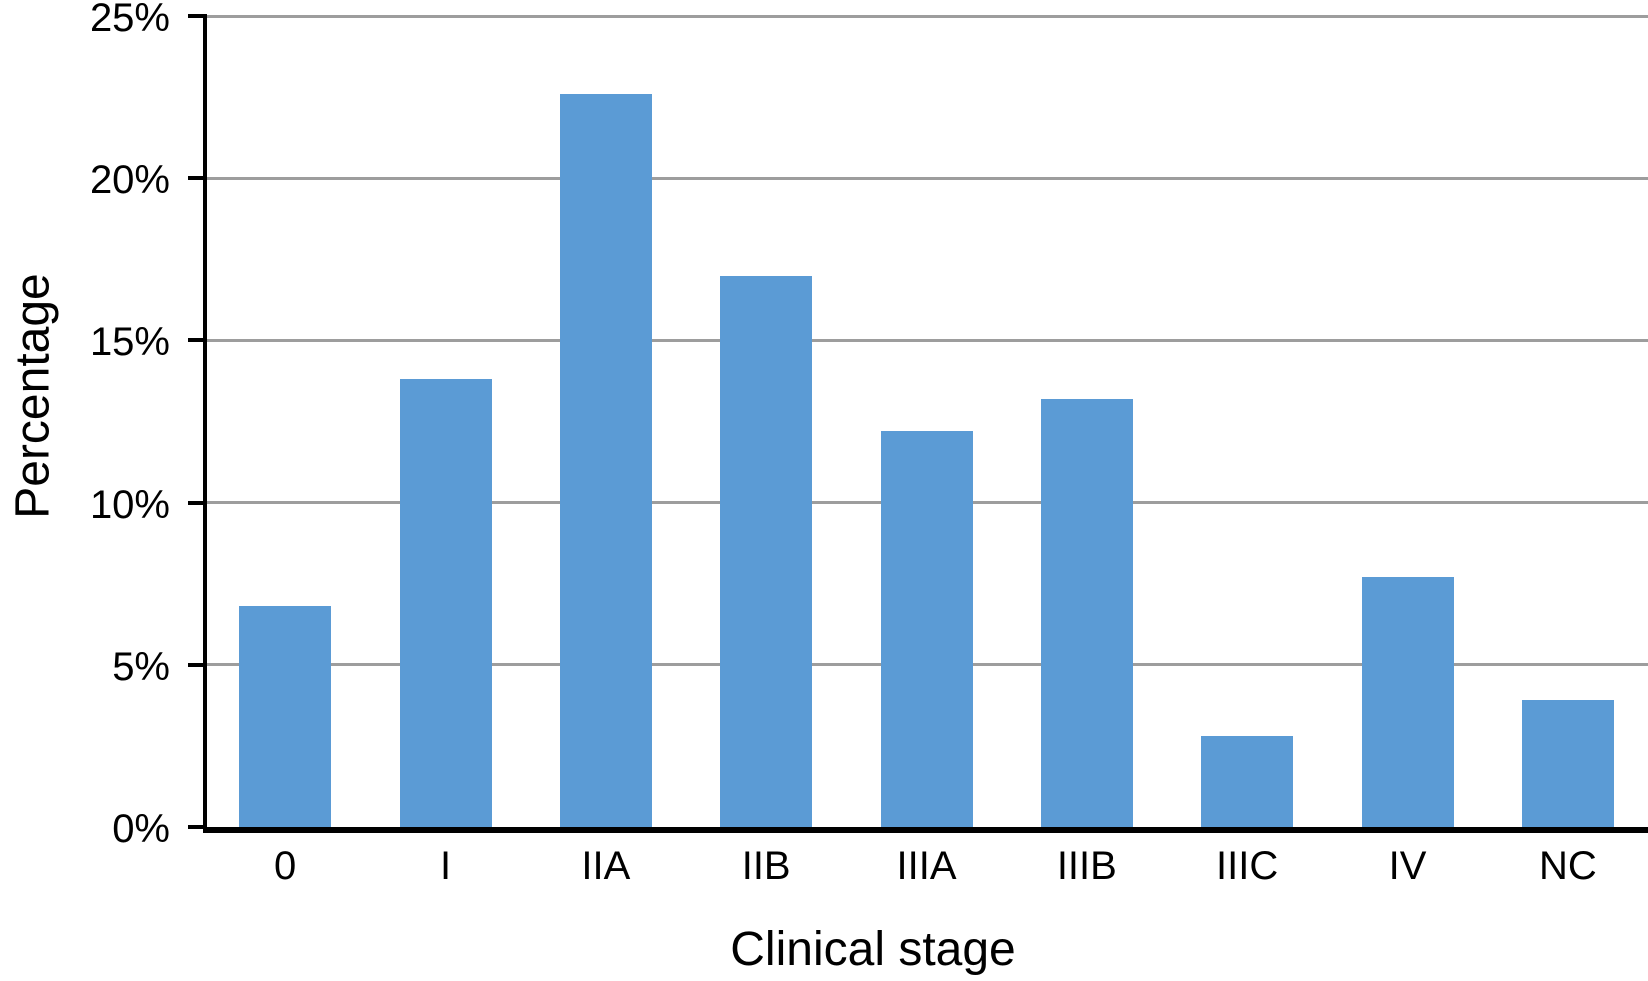 The width and height of the screenshot is (1648, 981). I want to click on y-tick-label: 5%, so click(141, 666).